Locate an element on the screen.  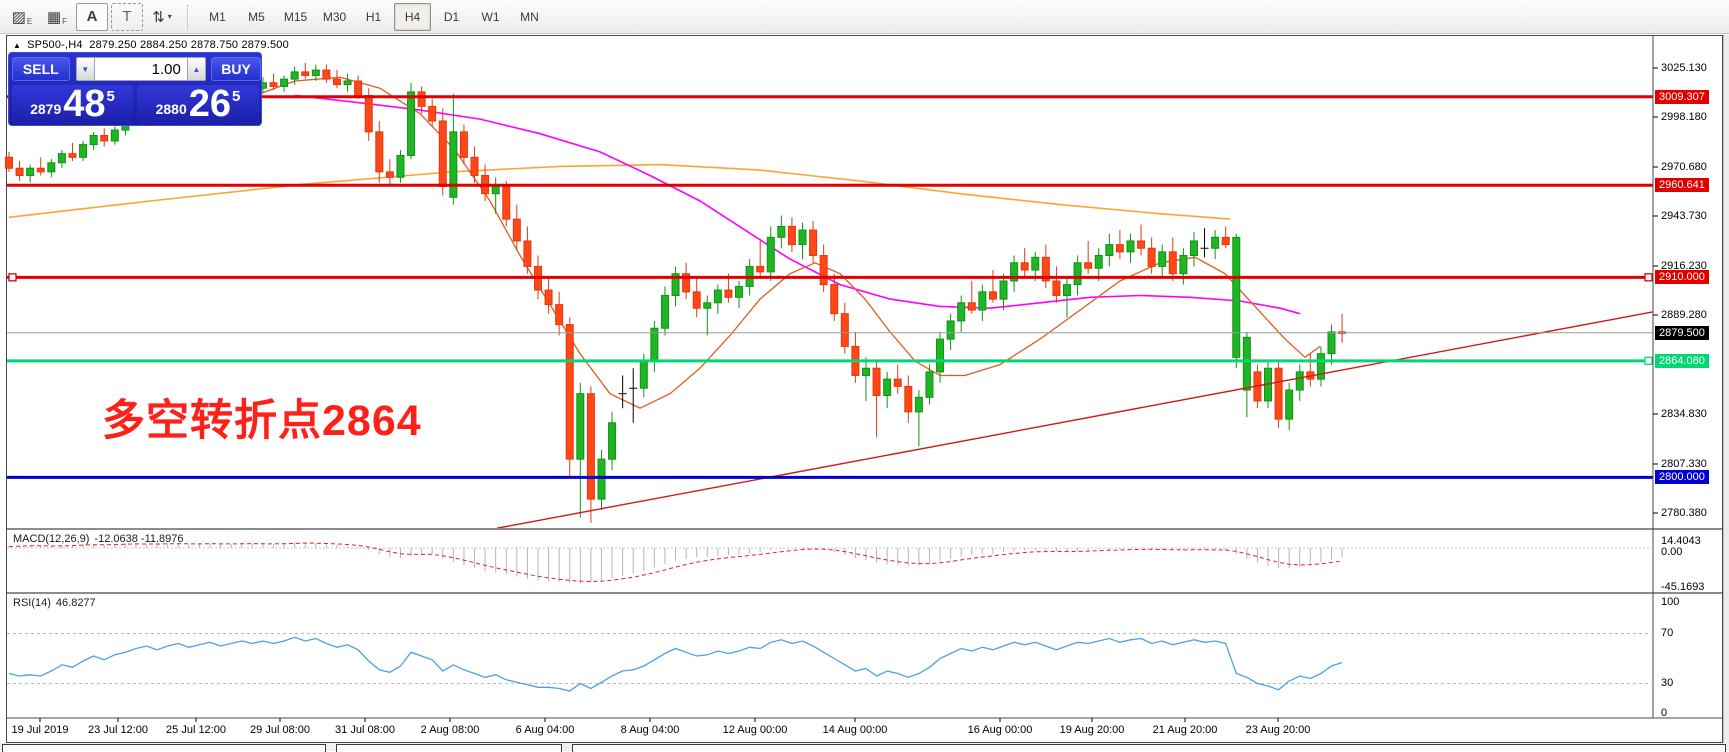
collapse-arrow-icon: ▲ is located at coordinates (17, 45).